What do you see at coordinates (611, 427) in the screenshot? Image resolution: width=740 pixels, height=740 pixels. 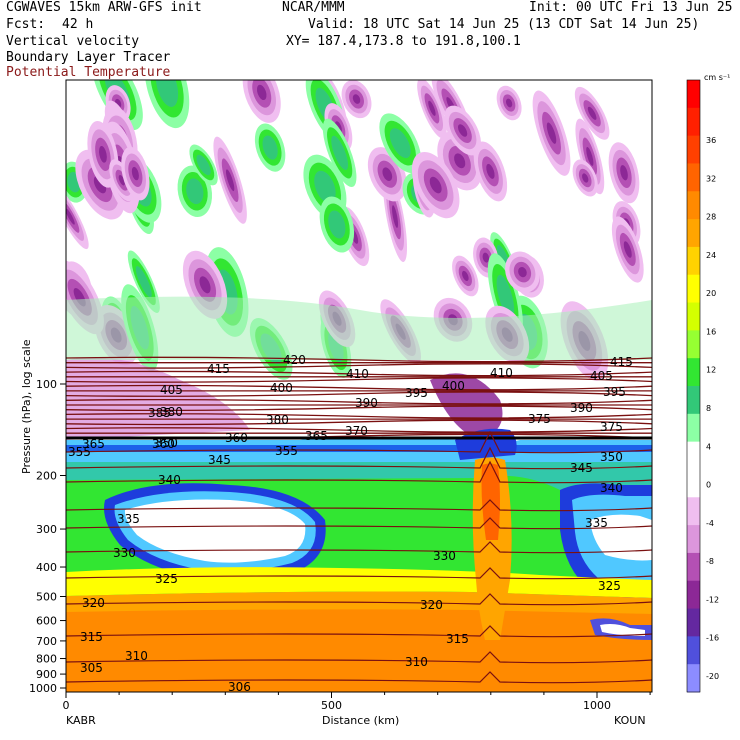 I see `isentrope-label: 375` at bounding box center [611, 427].